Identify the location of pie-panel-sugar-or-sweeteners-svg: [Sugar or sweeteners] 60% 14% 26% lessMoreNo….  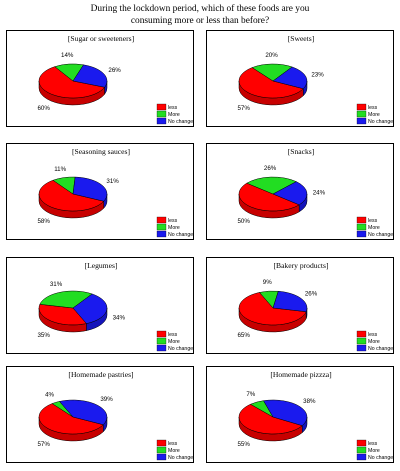
(115, 79).